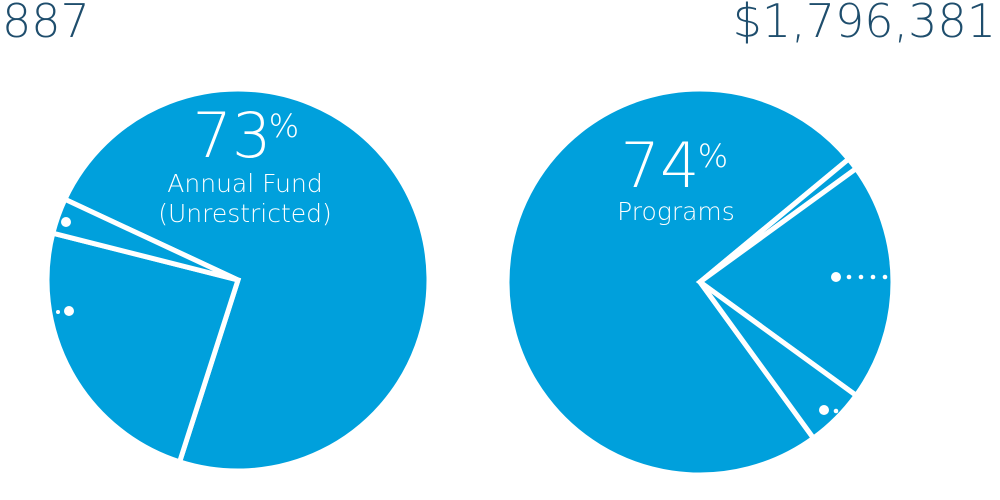  Describe the element at coordinates (864, 24) in the screenshot. I see `right-total: $1,796,381` at that location.